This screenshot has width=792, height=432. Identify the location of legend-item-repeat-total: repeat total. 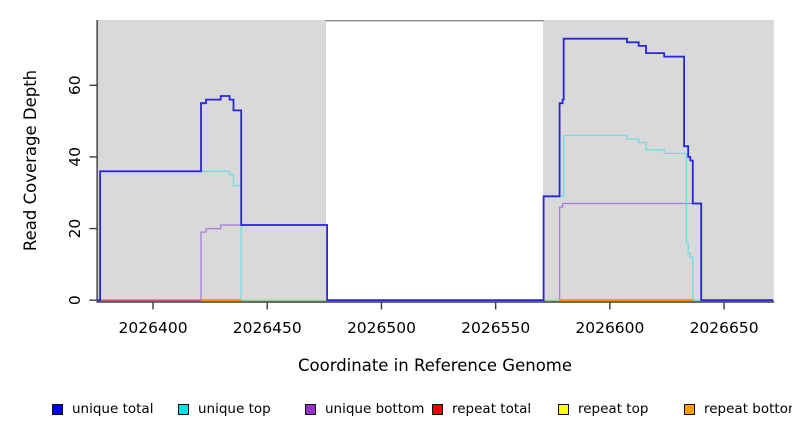
(481, 409).